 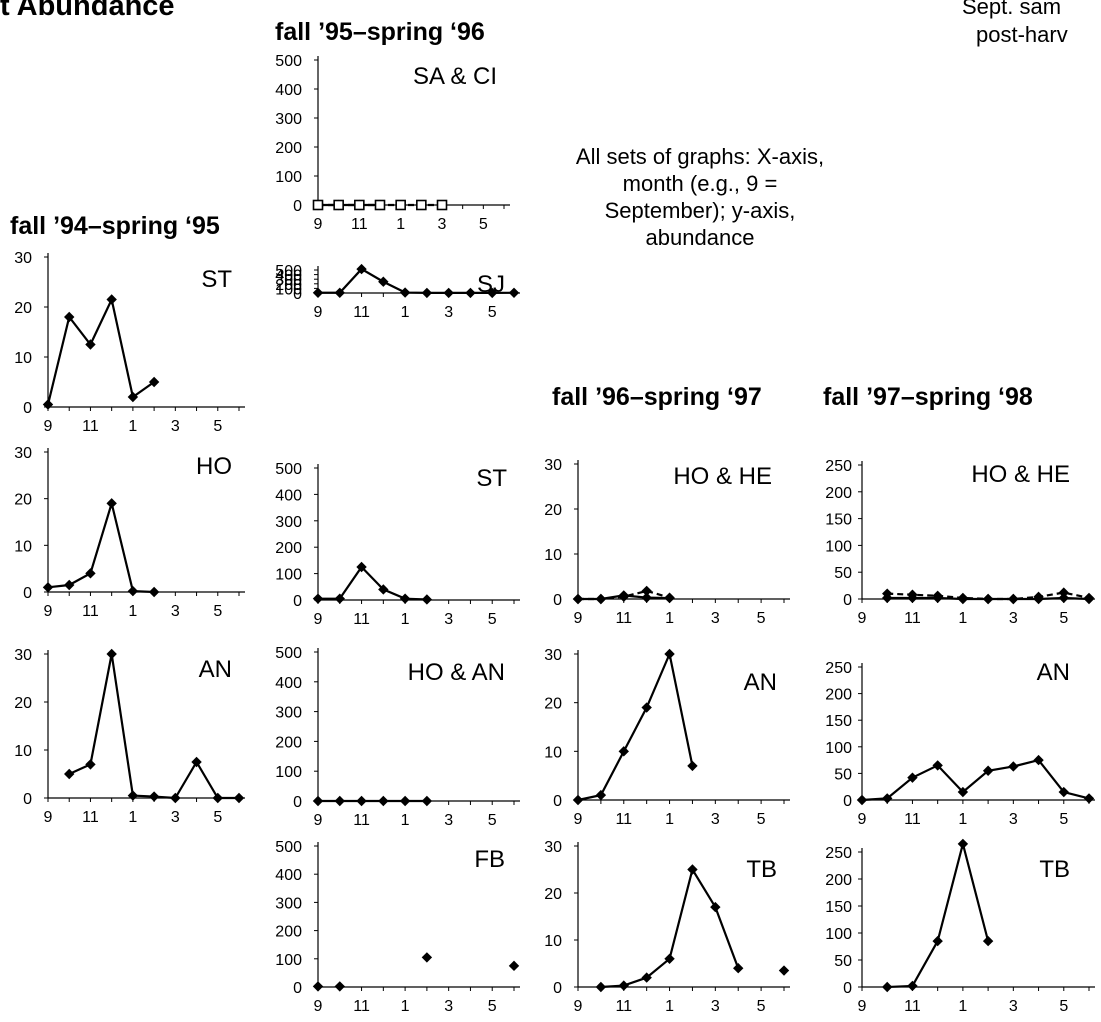 What do you see at coordinates (1012, 9) in the screenshot?
I see `corner-note-line1: Sept. sam` at bounding box center [1012, 9].